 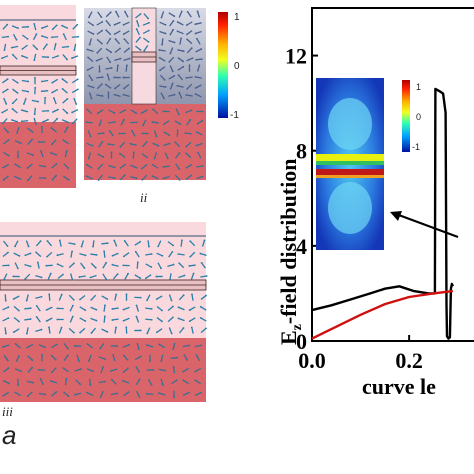 What do you see at coordinates (418, 87) in the screenshot?
I see `inset-colorbar-top: 1` at bounding box center [418, 87].